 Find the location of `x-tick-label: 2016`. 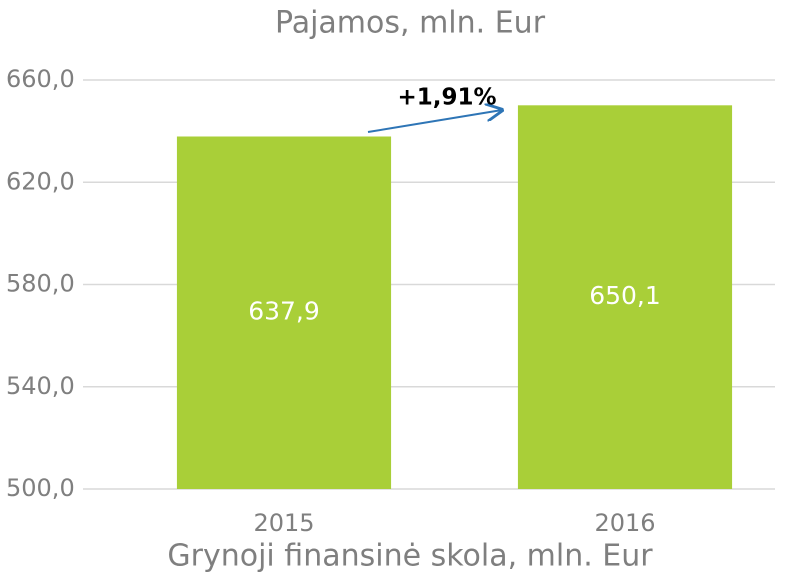

x-tick-label: 2016 is located at coordinates (624, 523).